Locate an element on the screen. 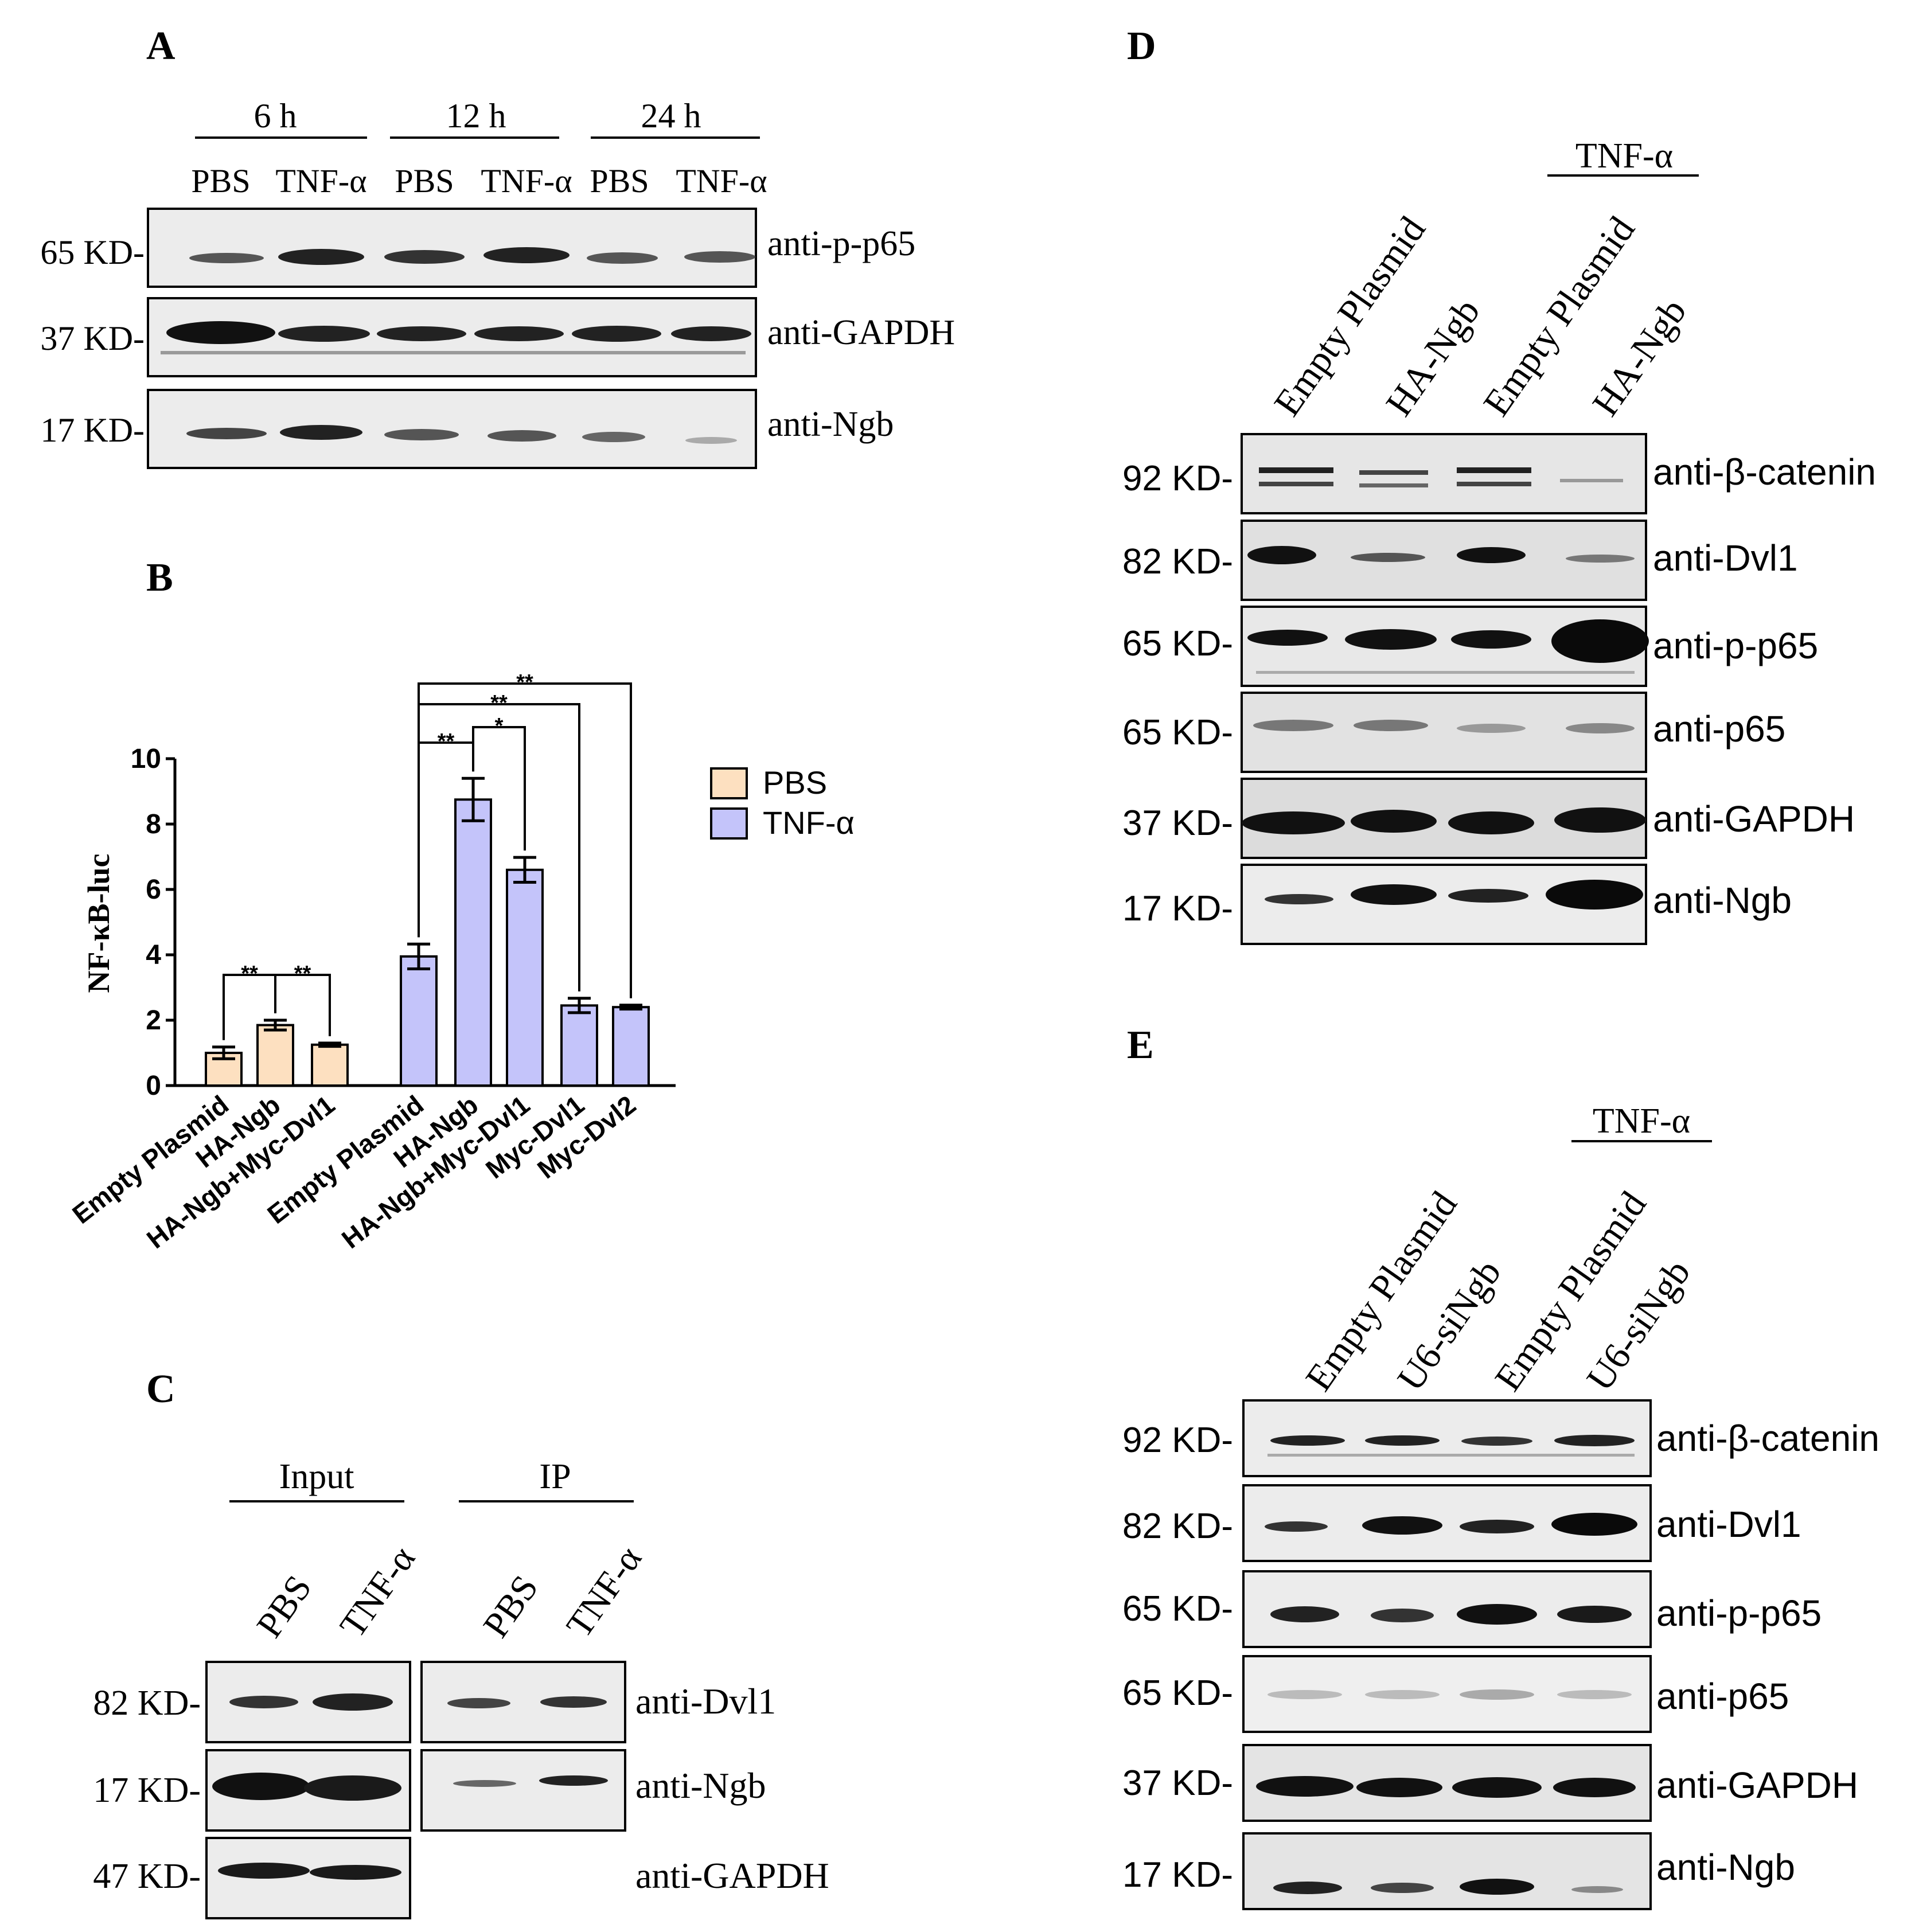 The width and height of the screenshot is (1915, 1932). panel-e-antibody-5: anti-GAPDH is located at coordinates (1757, 1786).